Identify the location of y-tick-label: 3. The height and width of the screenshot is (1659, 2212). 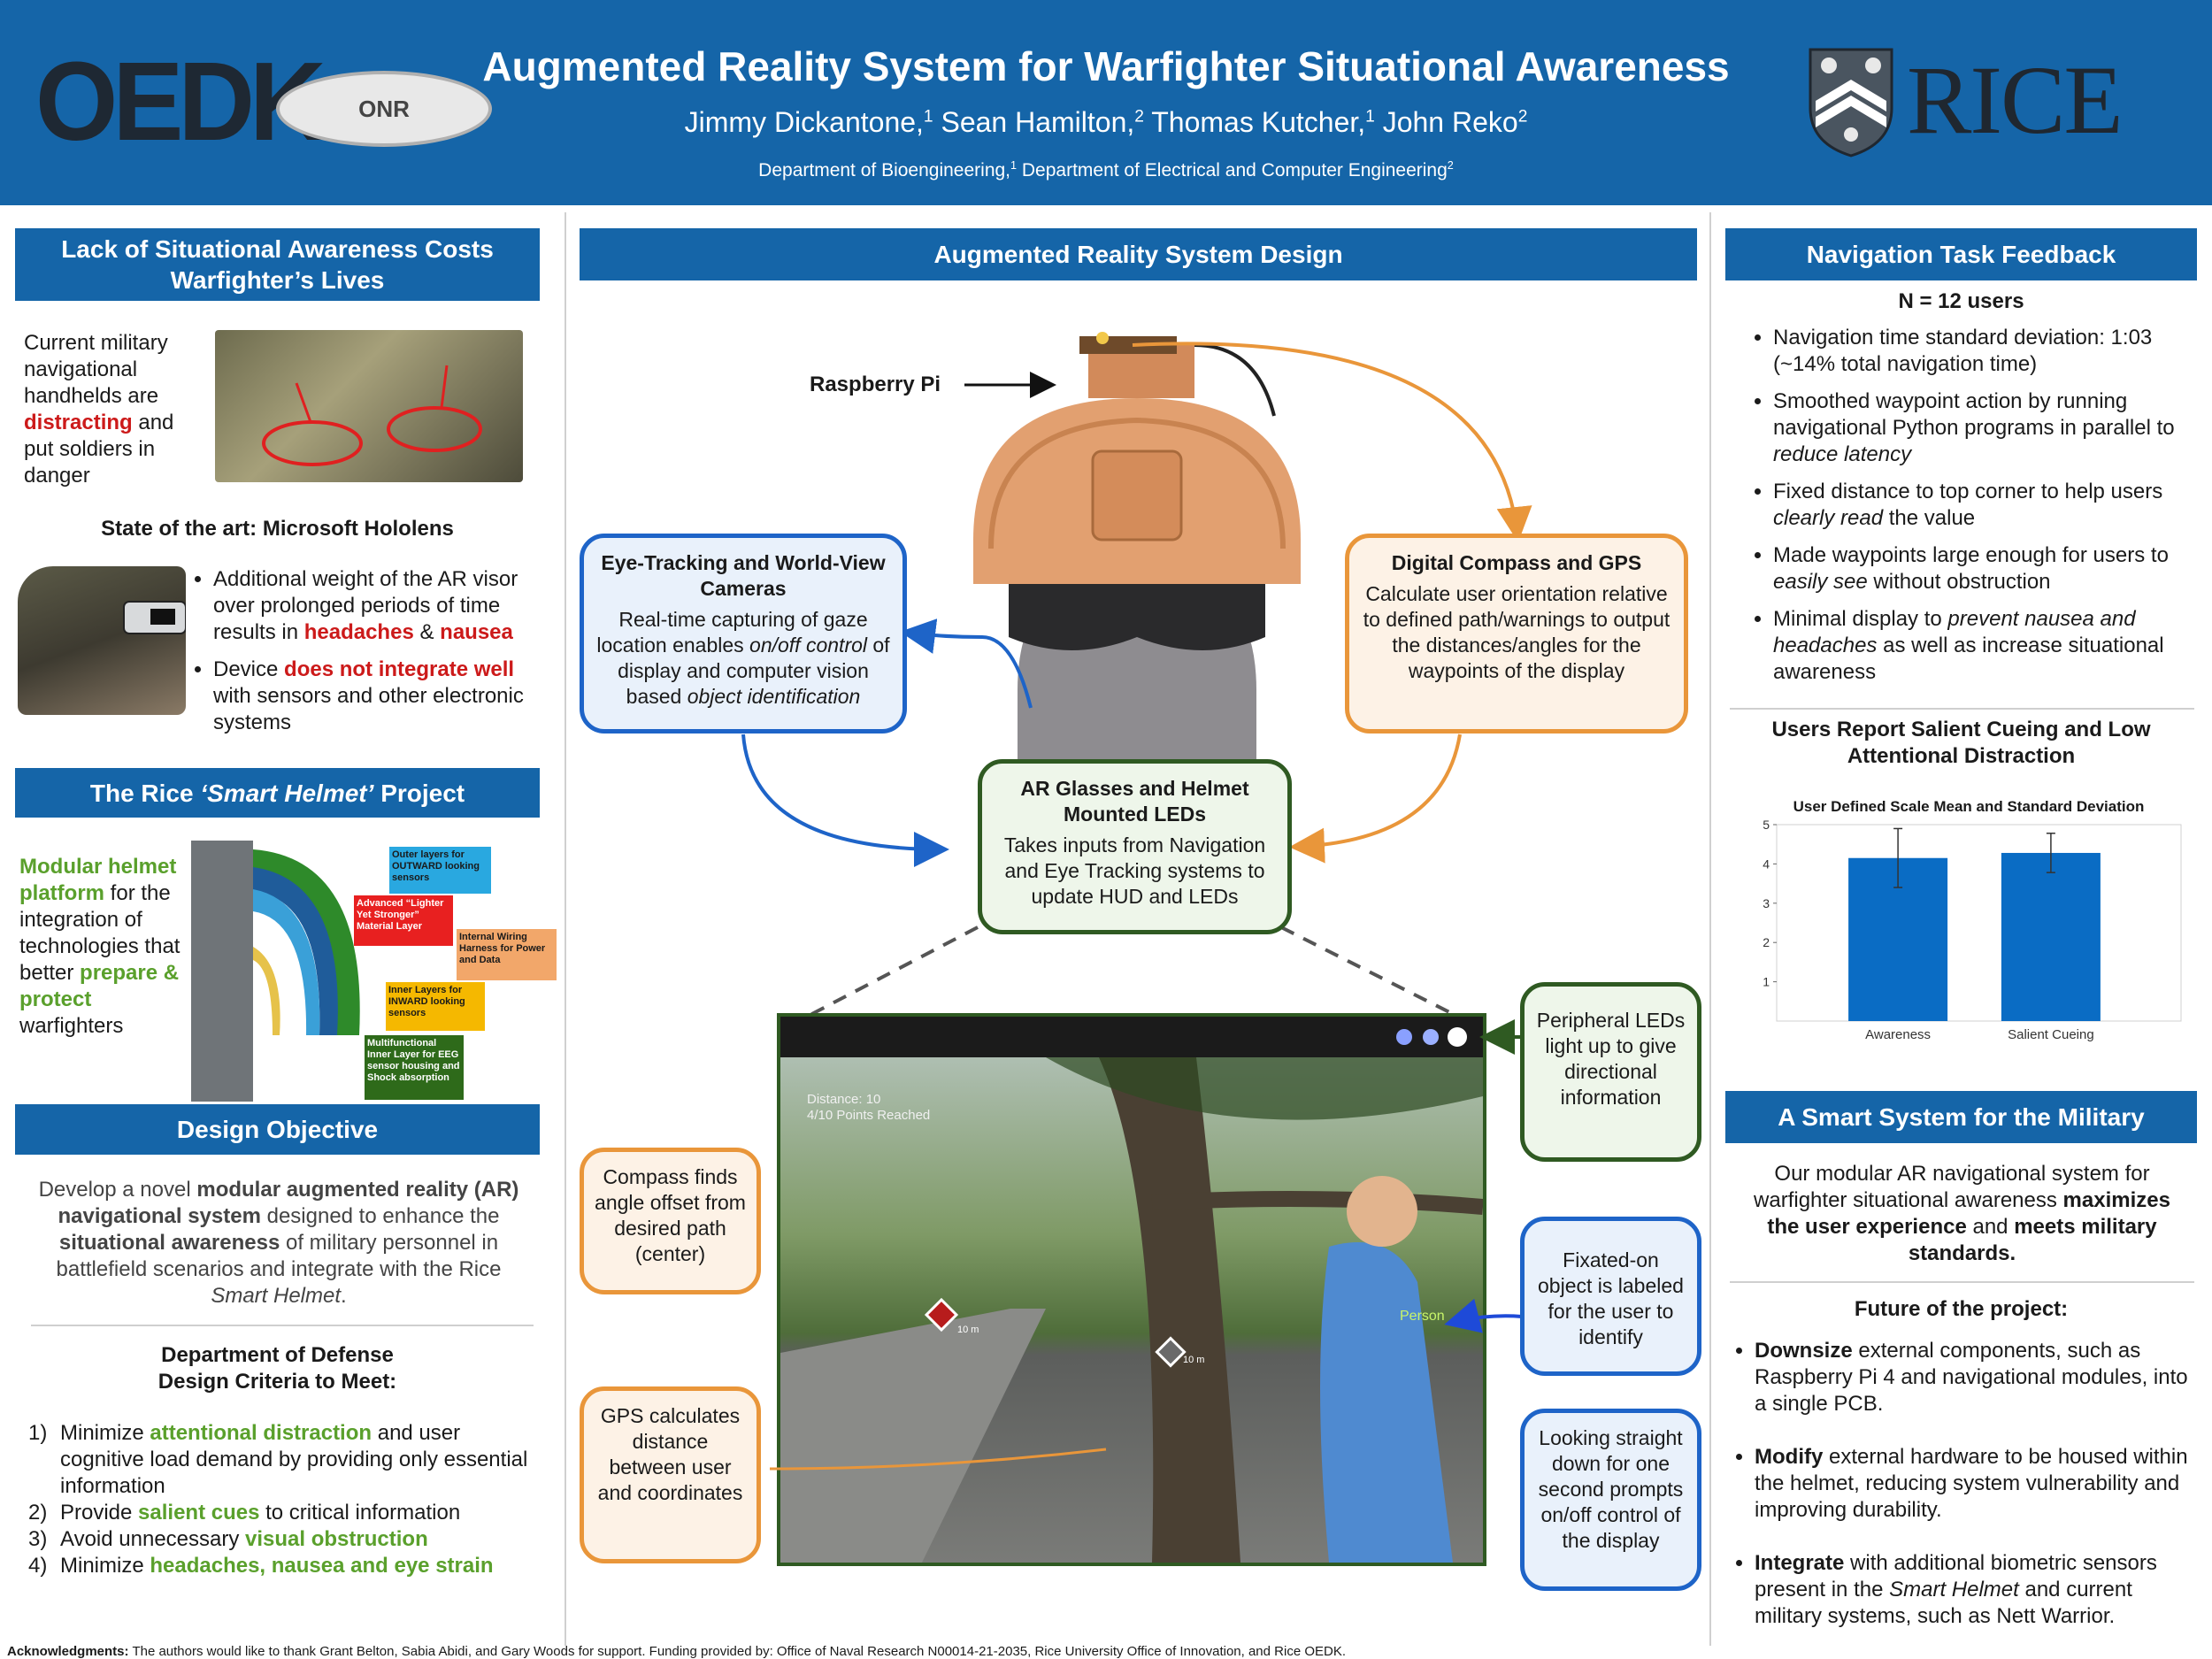
(1767, 903).